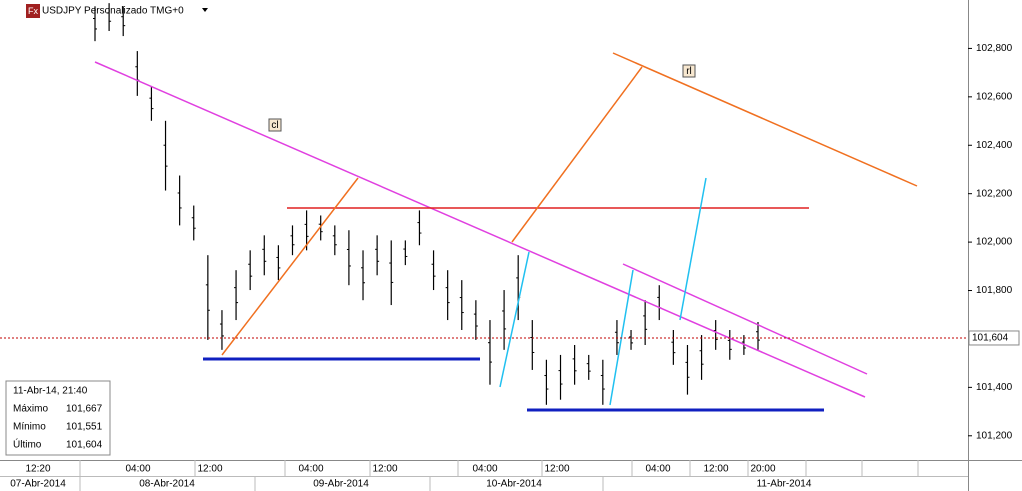 The image size is (1022, 491). Describe the element at coordinates (37, 469) in the screenshot. I see `time-label: 12:20` at that location.